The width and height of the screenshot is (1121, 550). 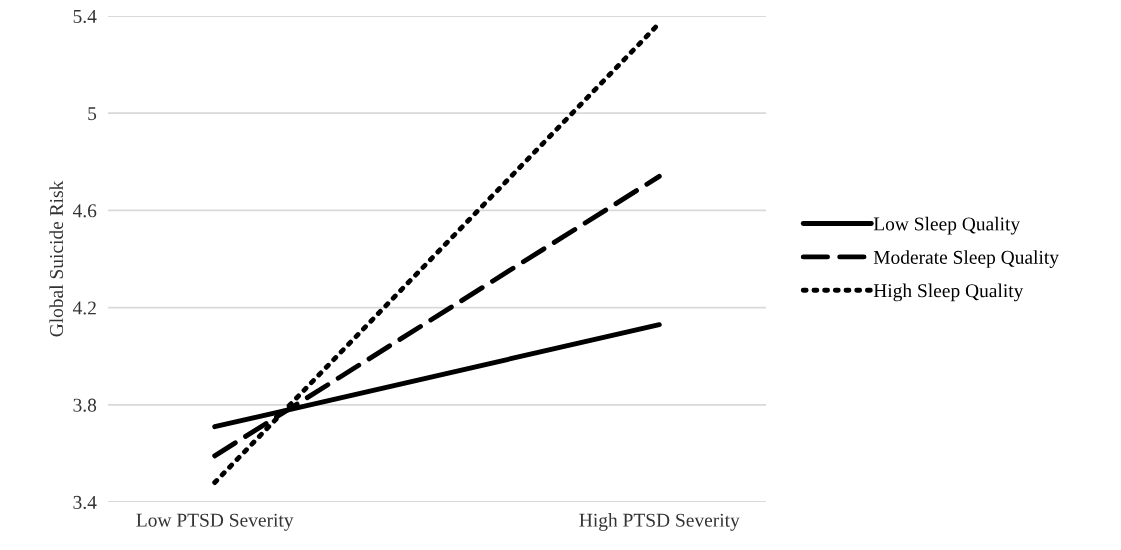 What do you see at coordinates (85, 502) in the screenshot?
I see `y-tick-label: 3.4` at bounding box center [85, 502].